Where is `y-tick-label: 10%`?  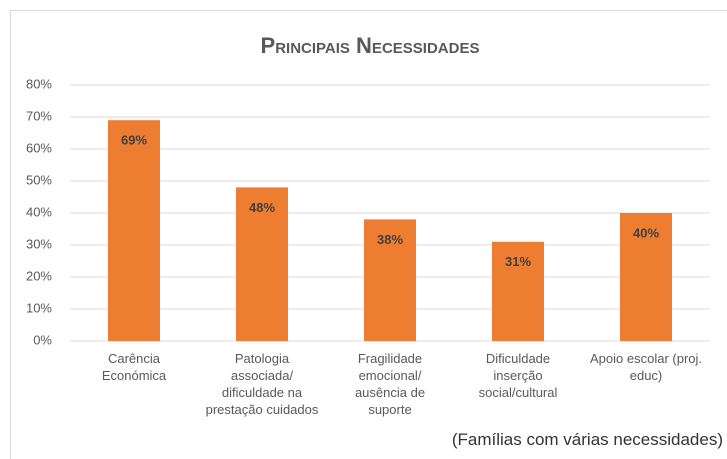
y-tick-label: 10% is located at coordinates (39, 307).